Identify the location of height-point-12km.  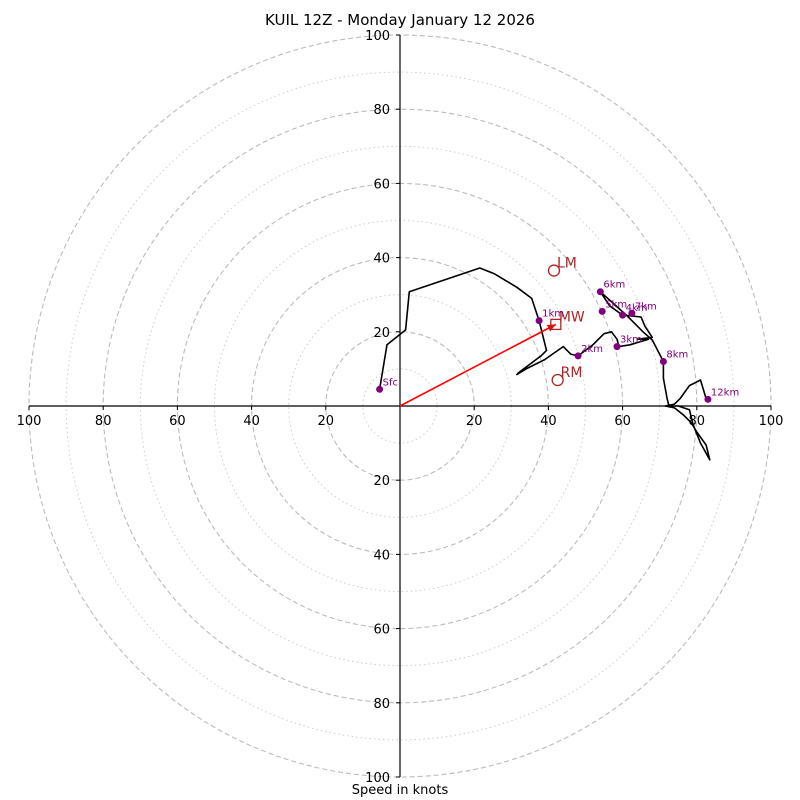
(708, 399).